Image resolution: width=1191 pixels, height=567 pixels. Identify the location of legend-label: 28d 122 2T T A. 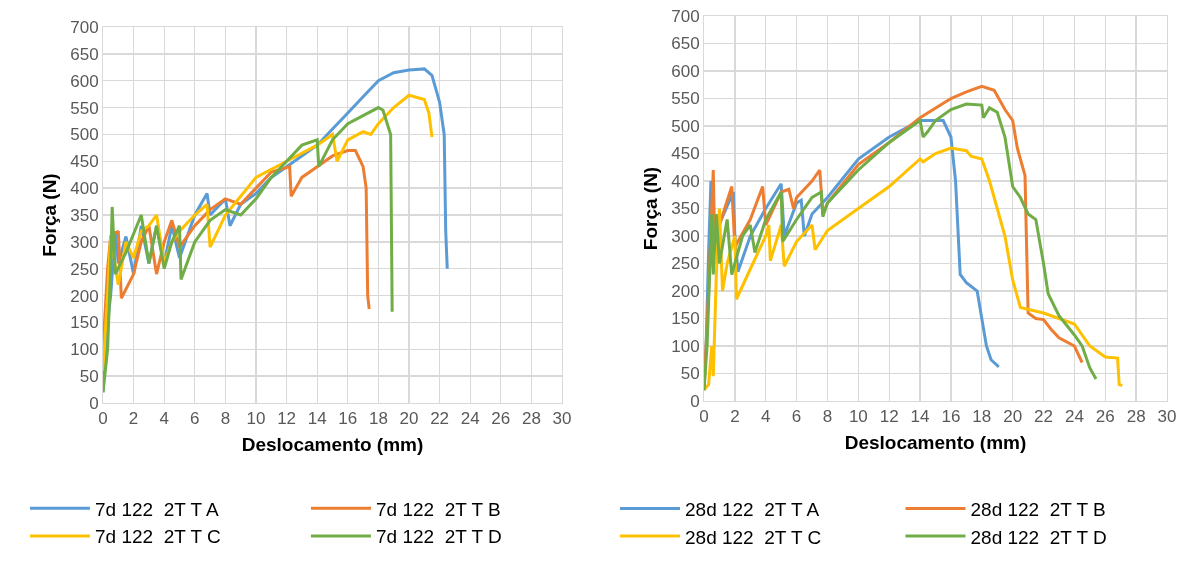
(752, 509).